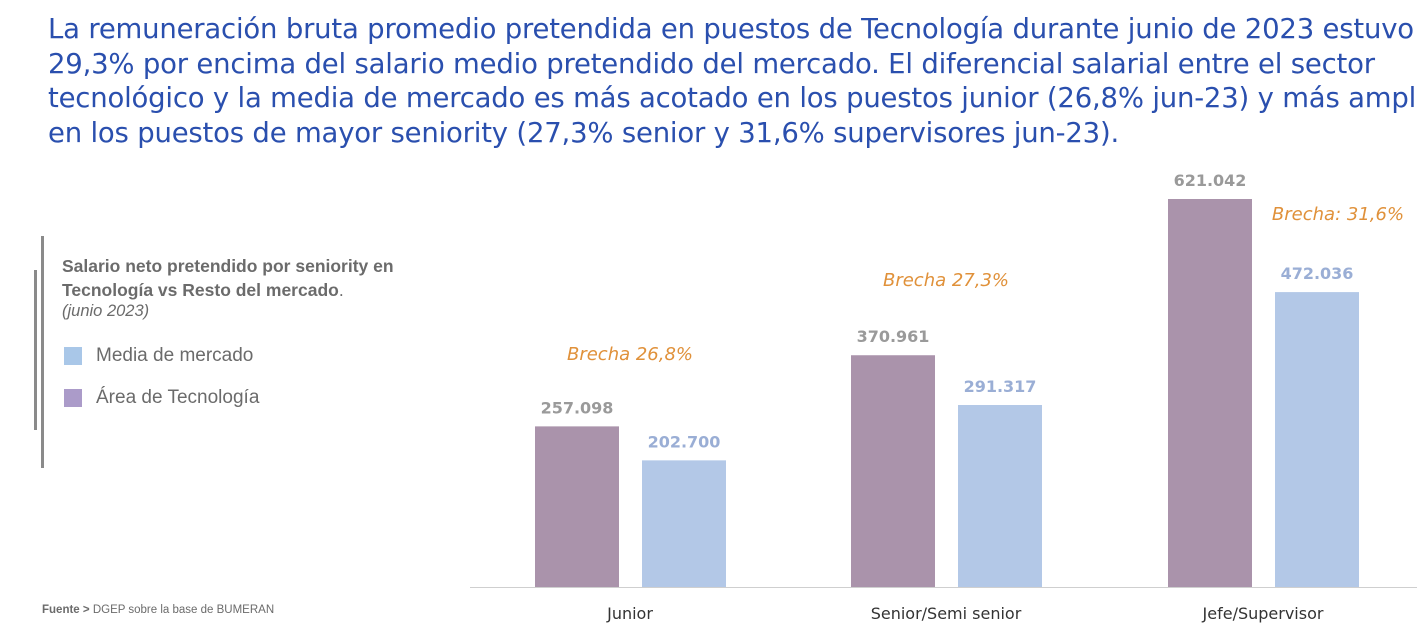  I want to click on category-label-1: Junior, so click(629, 613).